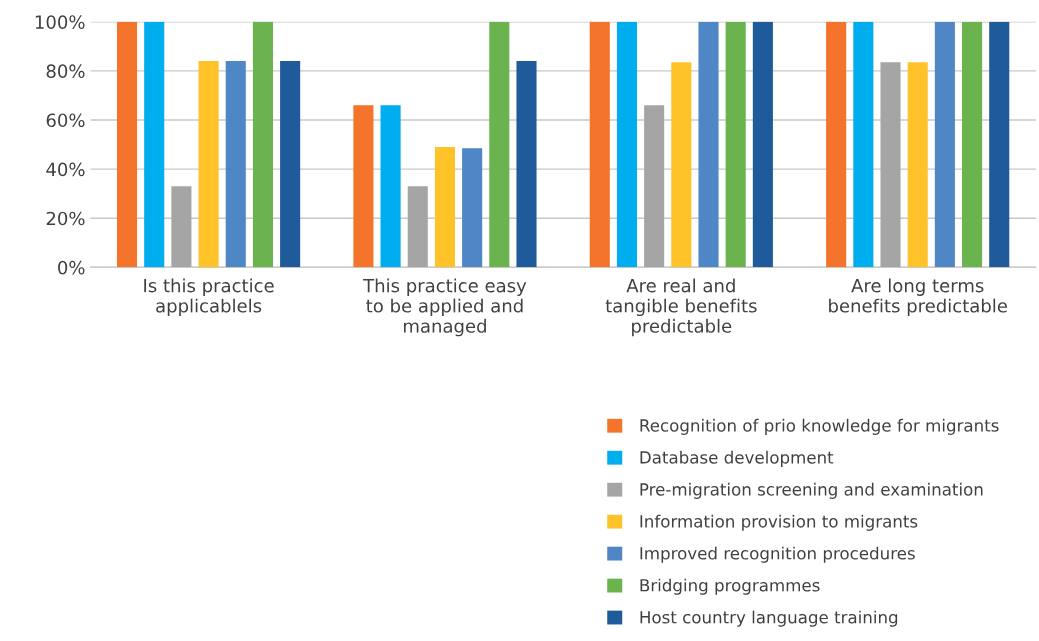 The height and width of the screenshot is (641, 1039). Describe the element at coordinates (681, 307) in the screenshot. I see `x-tick-label: Are real and tangible benefits predictable` at that location.